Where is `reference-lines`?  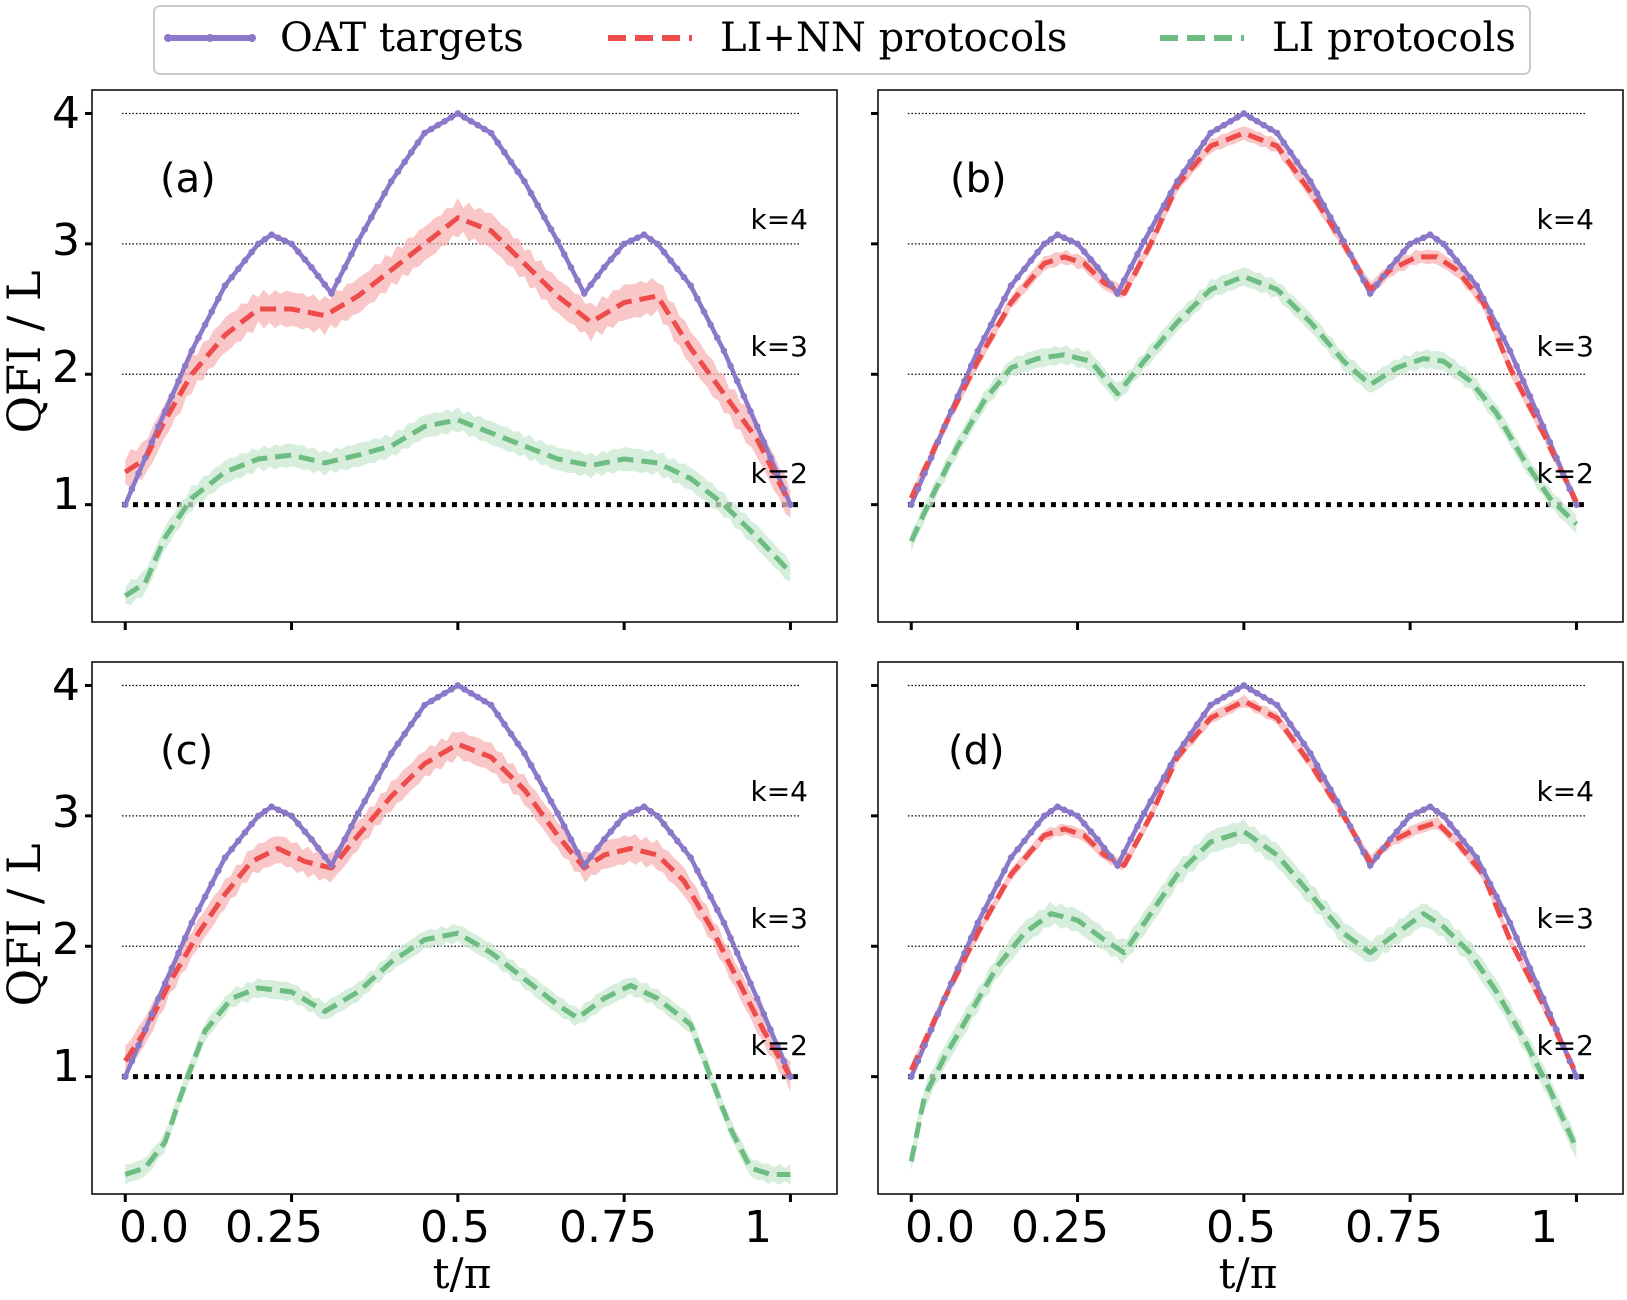 reference-lines is located at coordinates (1247, 310).